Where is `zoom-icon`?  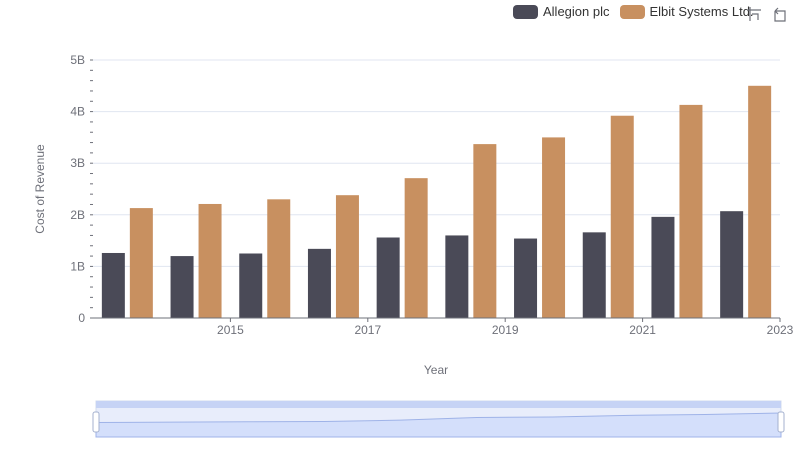
zoom-icon is located at coordinates (754, 14).